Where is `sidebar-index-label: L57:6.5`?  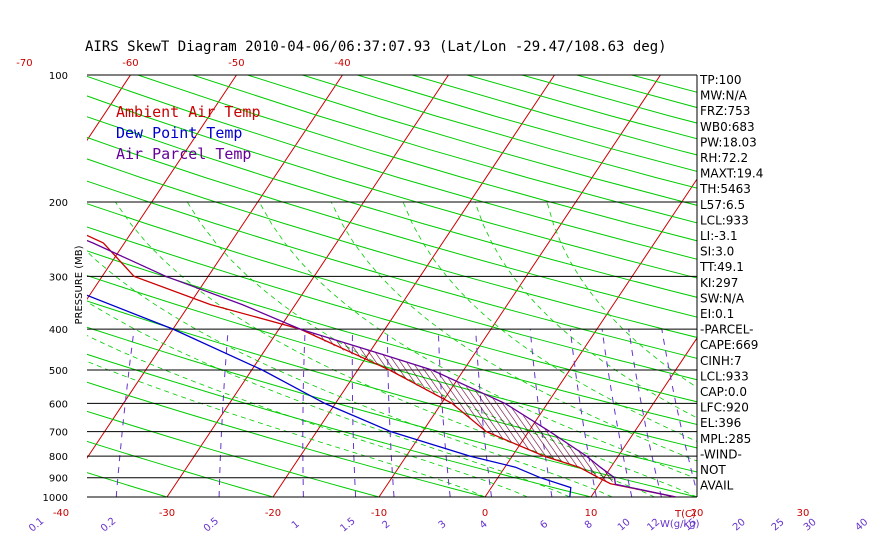
sidebar-index-label: L57:6.5 is located at coordinates (722, 205).